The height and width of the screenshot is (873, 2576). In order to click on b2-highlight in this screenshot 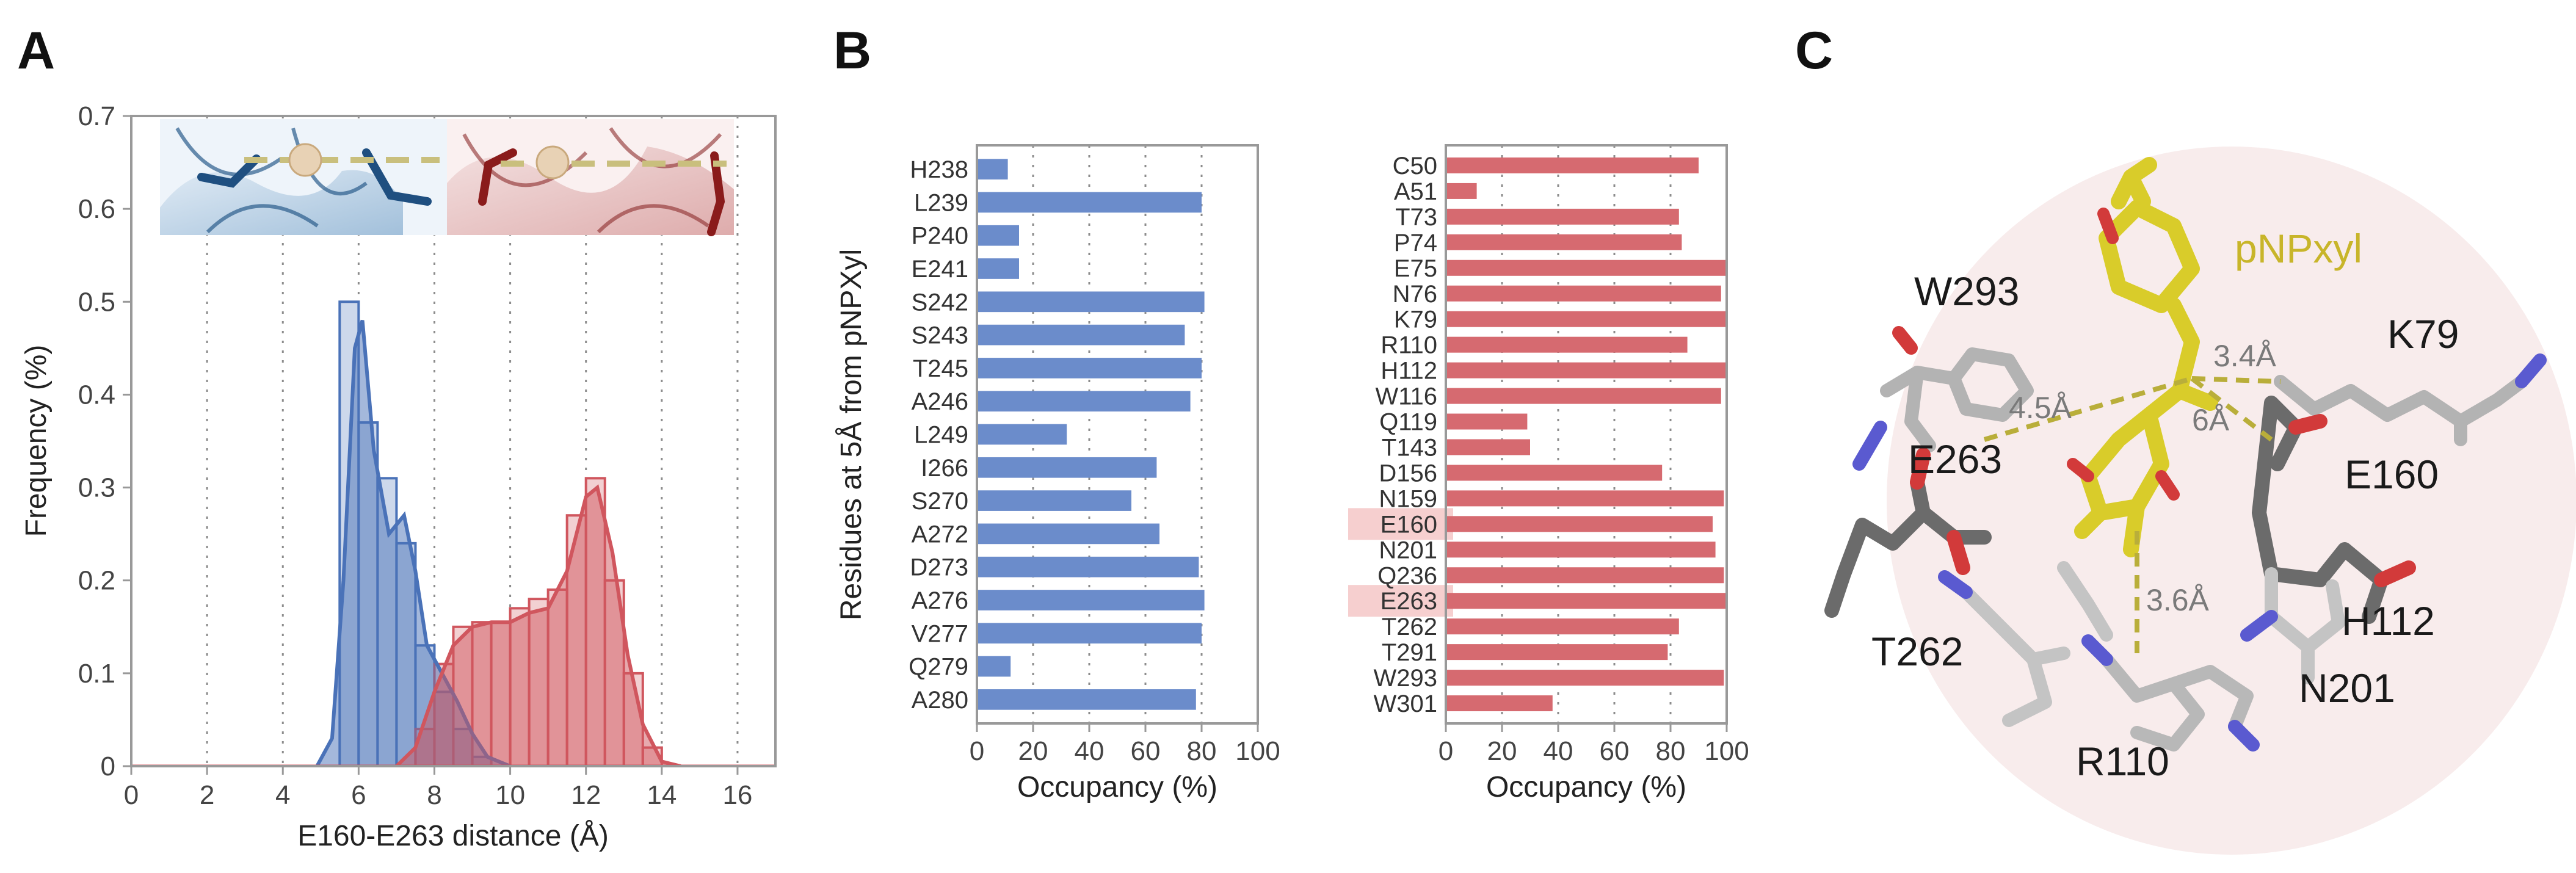, I will do `click(1400, 601)`.